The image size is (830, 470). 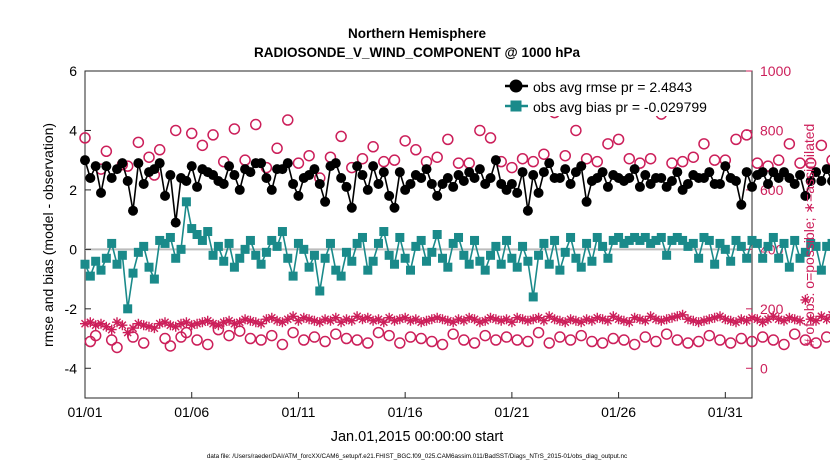 I want to click on x-tick-label: 01/06, so click(x=191, y=412).